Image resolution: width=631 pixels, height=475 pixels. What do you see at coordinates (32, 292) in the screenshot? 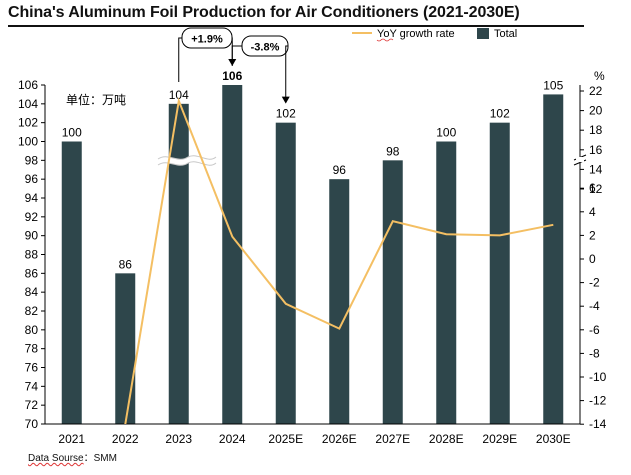
I see `left-tick-label-84: 84` at bounding box center [32, 292].